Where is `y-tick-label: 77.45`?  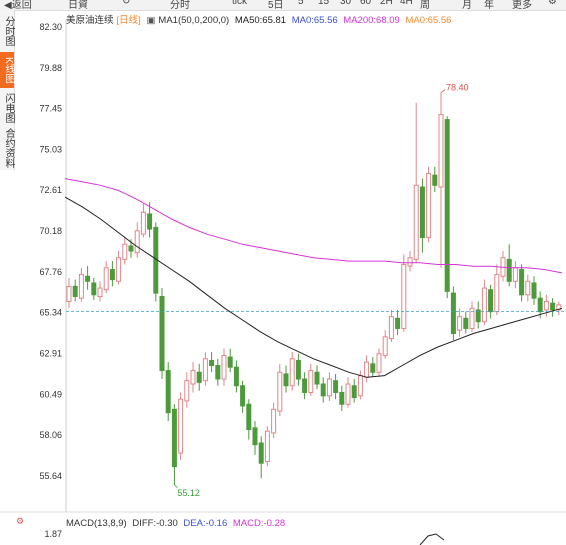 y-tick-label: 77.45 is located at coordinates (50, 109).